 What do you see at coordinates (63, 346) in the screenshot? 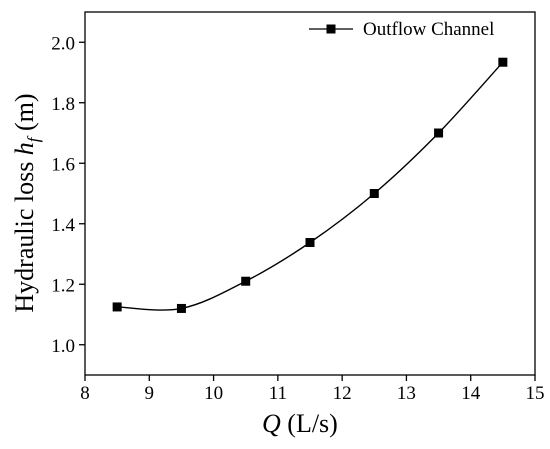
I see `y-tick-label: 1.0` at bounding box center [63, 346].